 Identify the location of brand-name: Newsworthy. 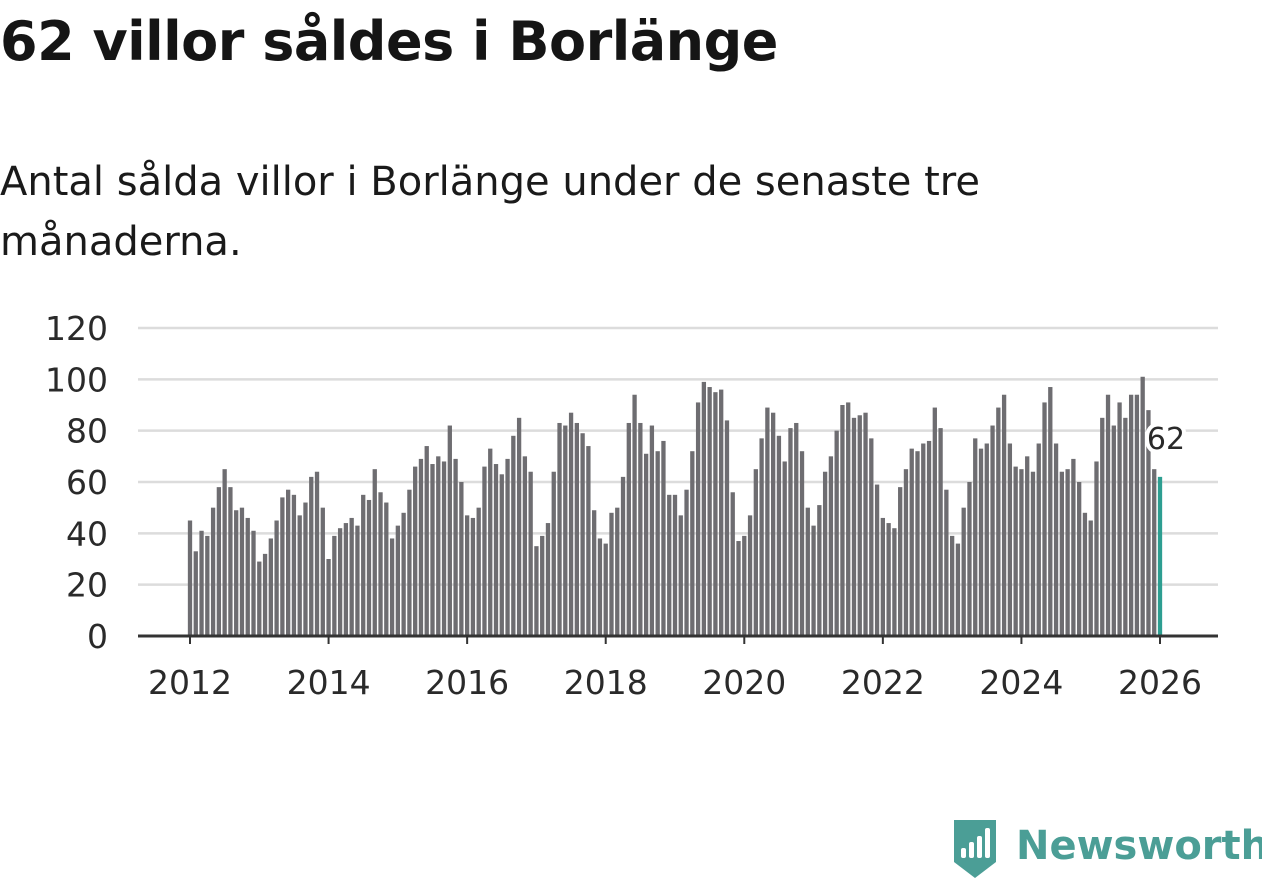
(1139, 846).